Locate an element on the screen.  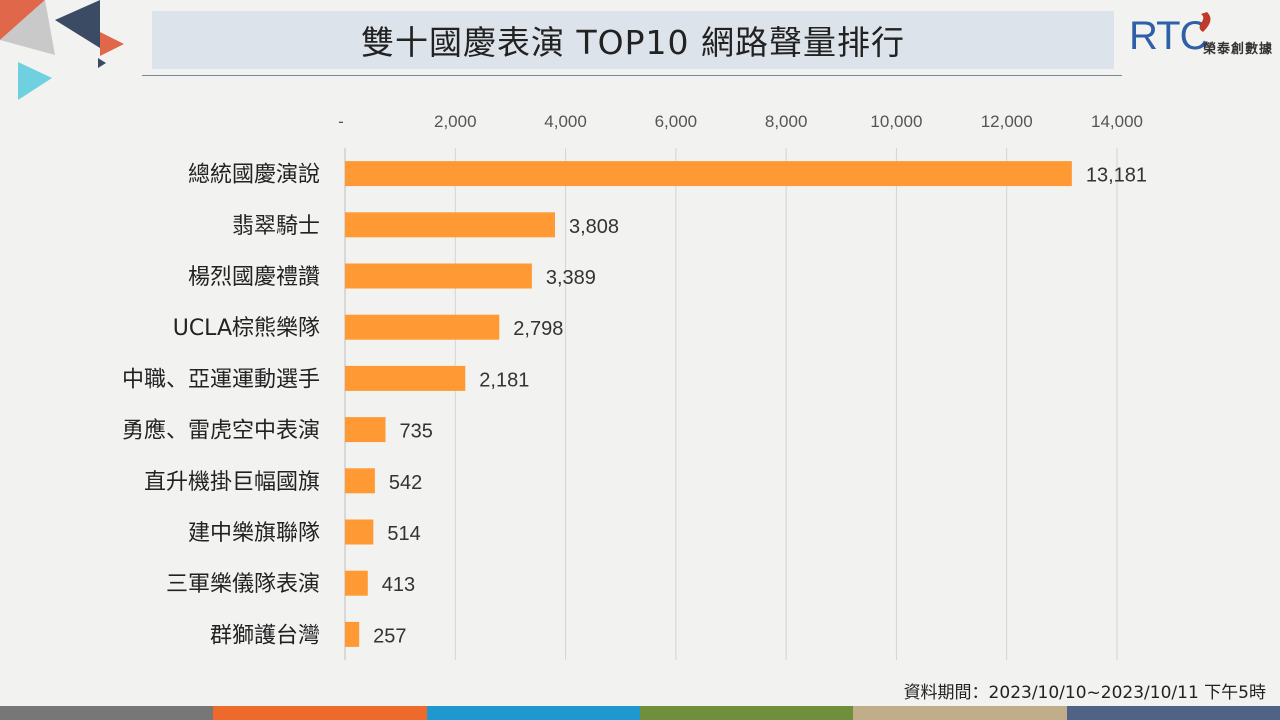
data-label: 514 is located at coordinates (403, 534).